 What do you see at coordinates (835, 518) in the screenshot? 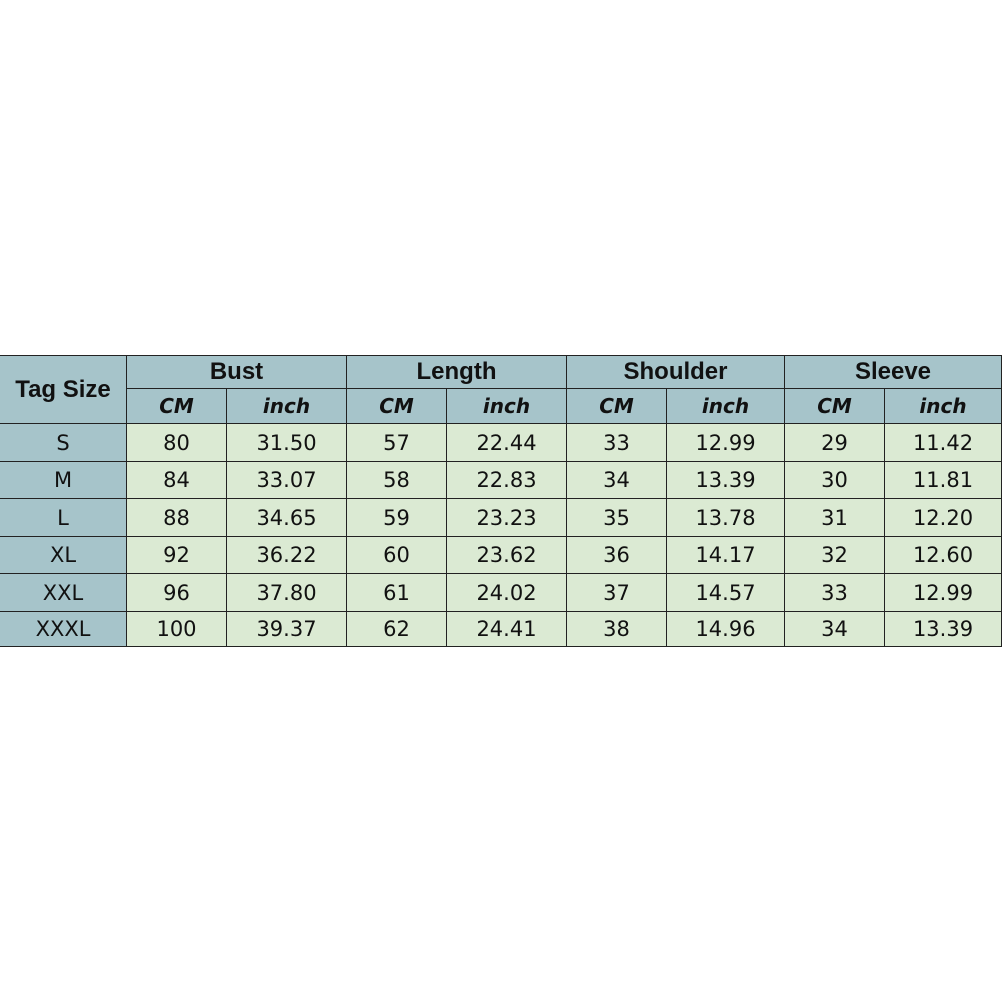
I see `measurement: 31` at bounding box center [835, 518].